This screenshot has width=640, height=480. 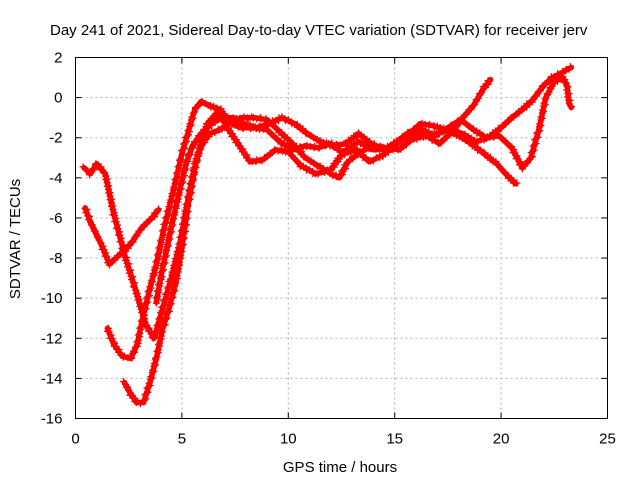 I want to click on x-tick-label: 25, so click(x=607, y=439).